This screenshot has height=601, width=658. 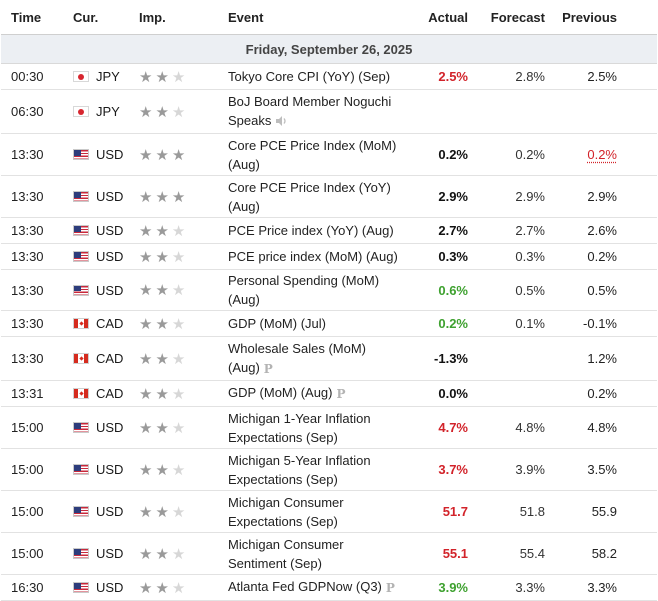 What do you see at coordinates (438, 196) in the screenshot?
I see `event-actual: 2.9%` at bounding box center [438, 196].